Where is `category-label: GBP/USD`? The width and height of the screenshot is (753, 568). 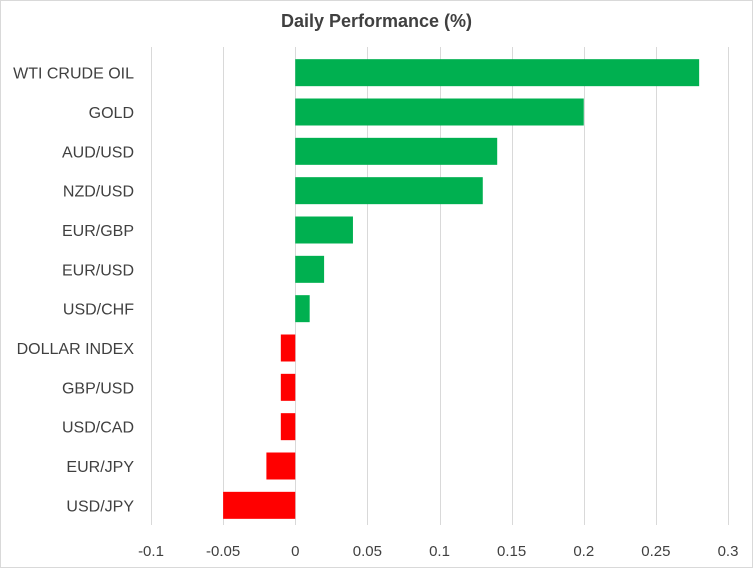 category-label: GBP/USD is located at coordinates (98, 388).